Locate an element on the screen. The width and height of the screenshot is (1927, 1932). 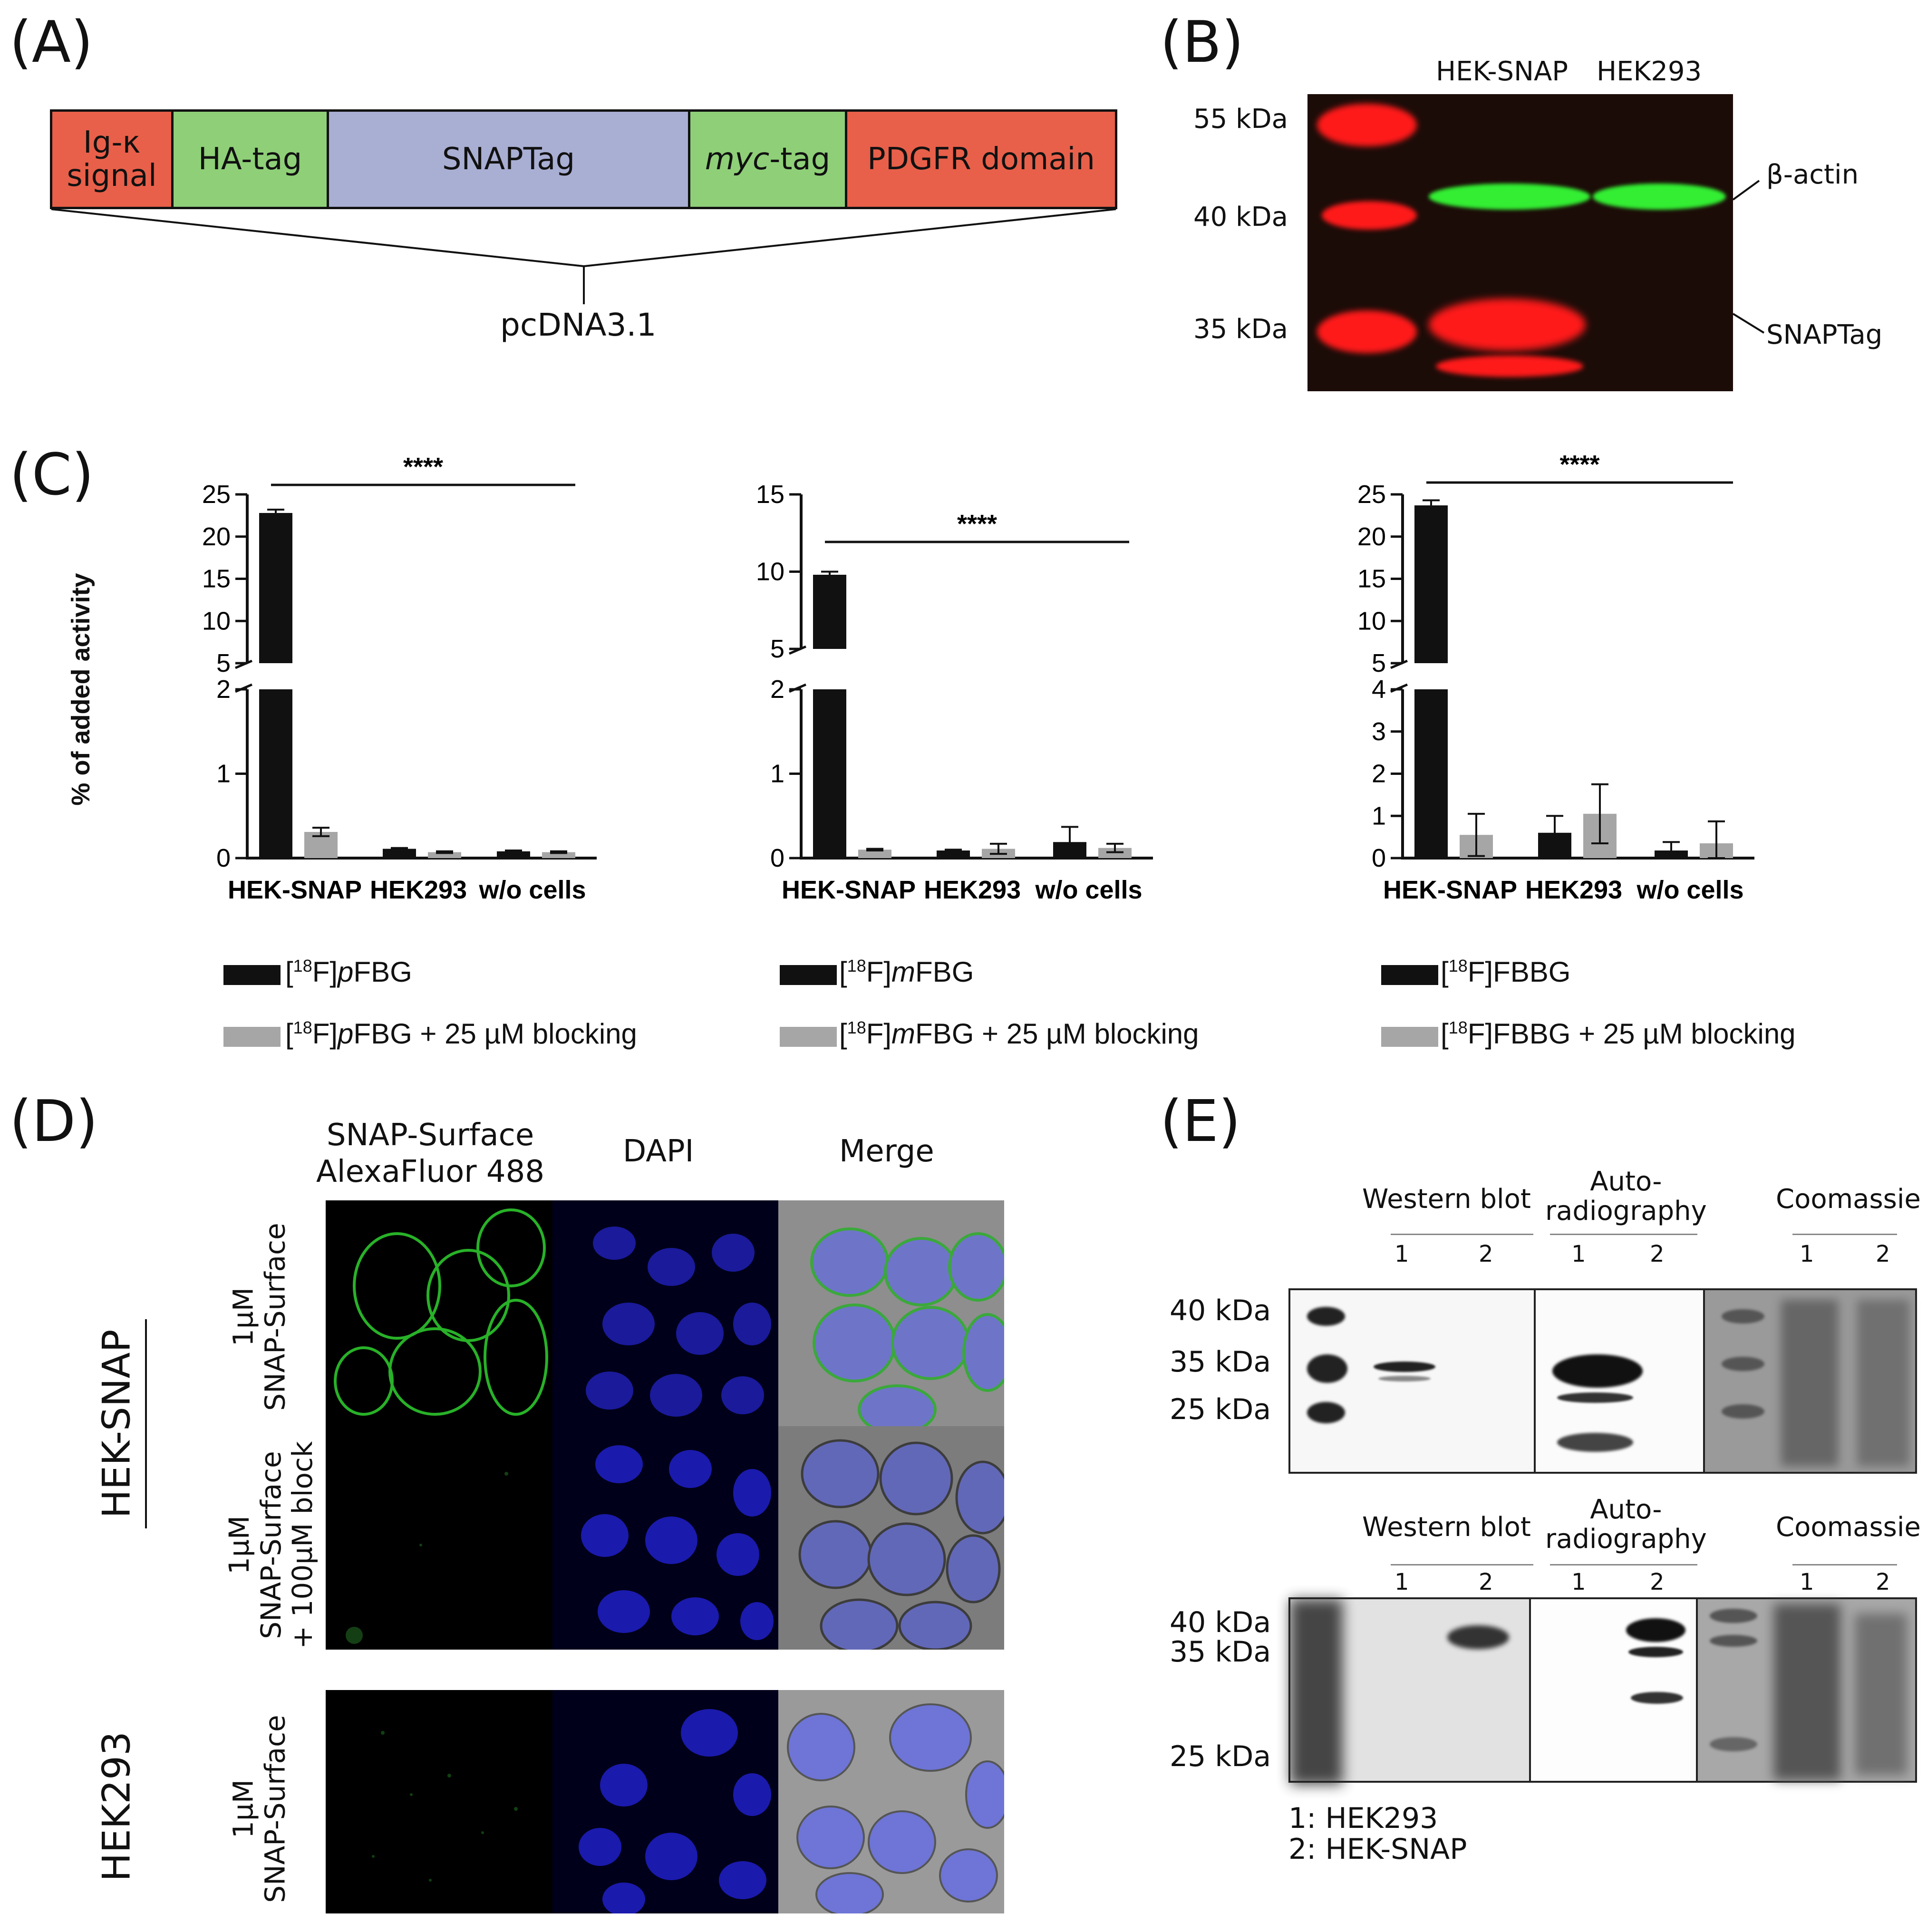
e-top-lane-2b: 2 is located at coordinates (1657, 1254).